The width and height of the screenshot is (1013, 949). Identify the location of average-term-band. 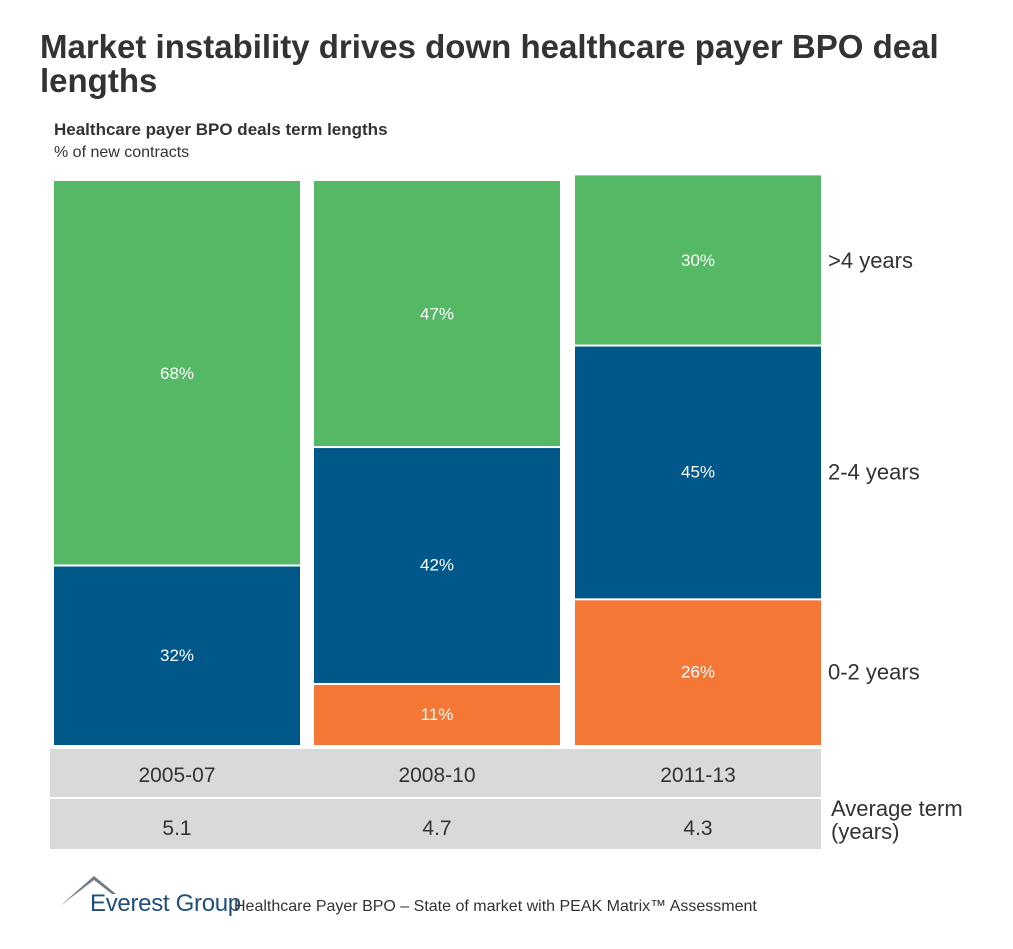
(435, 824).